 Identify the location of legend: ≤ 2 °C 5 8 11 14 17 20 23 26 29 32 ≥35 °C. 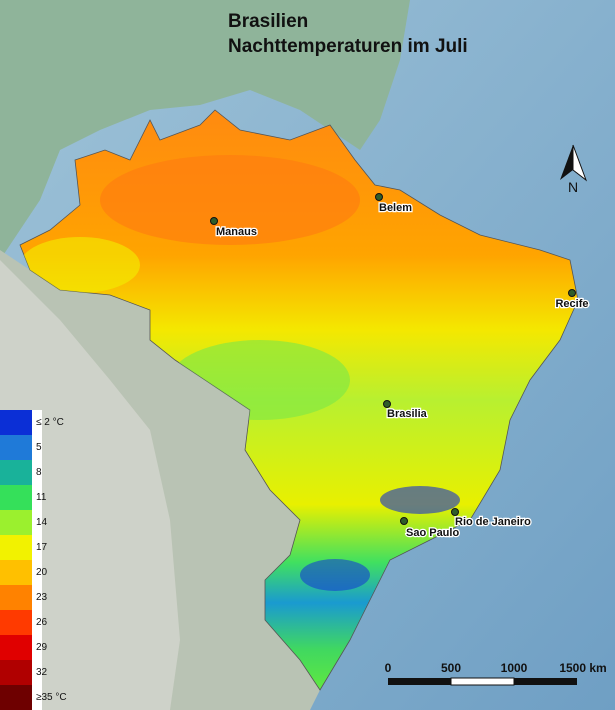
(33, 560).